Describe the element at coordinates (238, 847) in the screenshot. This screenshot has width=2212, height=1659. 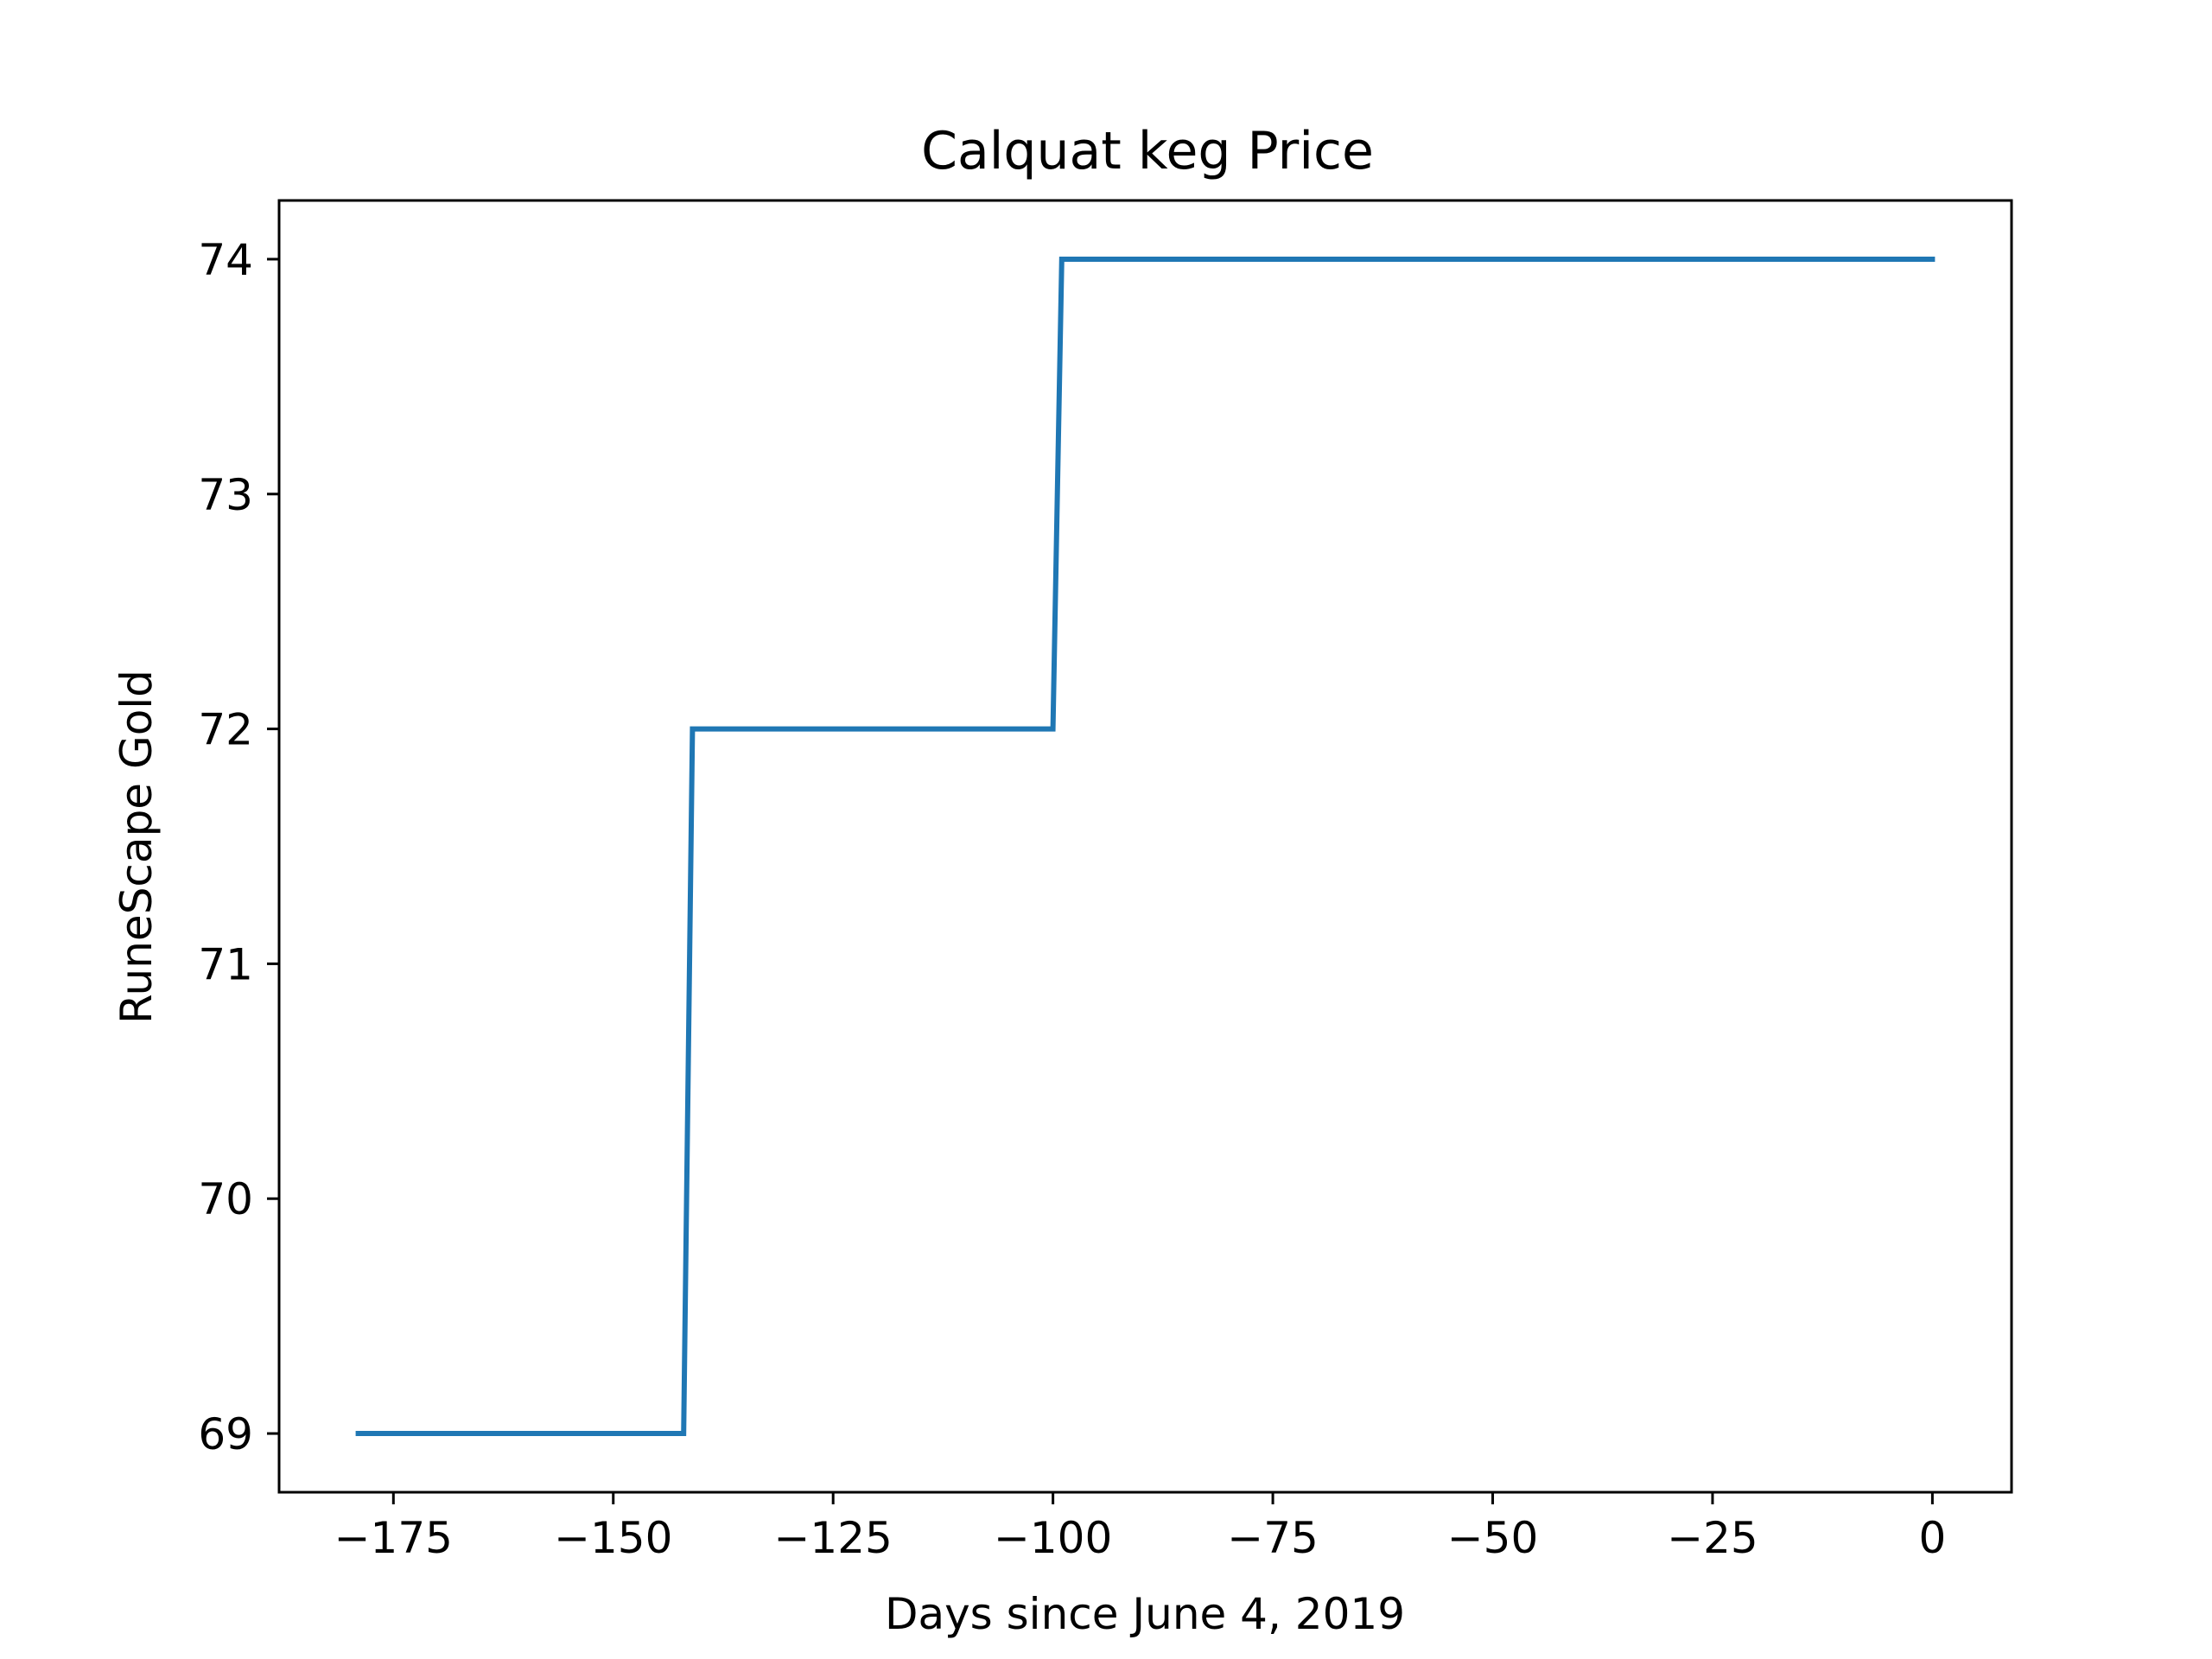
I see `y-axis: 69 70 71 72 73 74` at that location.